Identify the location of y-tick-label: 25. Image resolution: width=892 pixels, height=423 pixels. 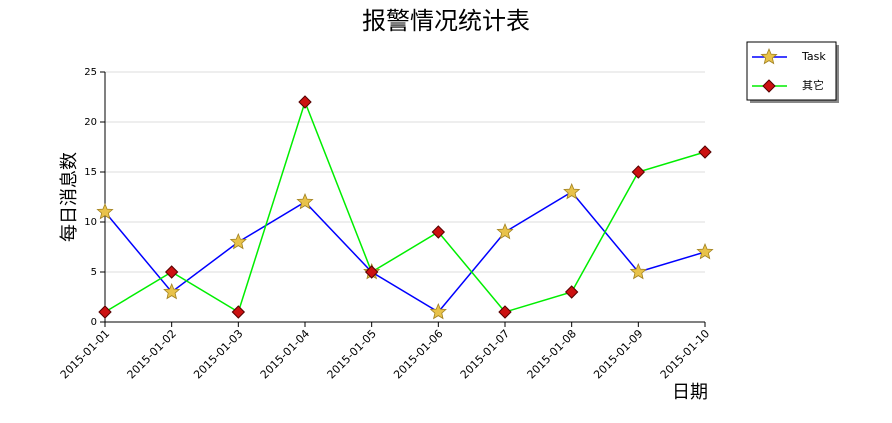
(90, 72).